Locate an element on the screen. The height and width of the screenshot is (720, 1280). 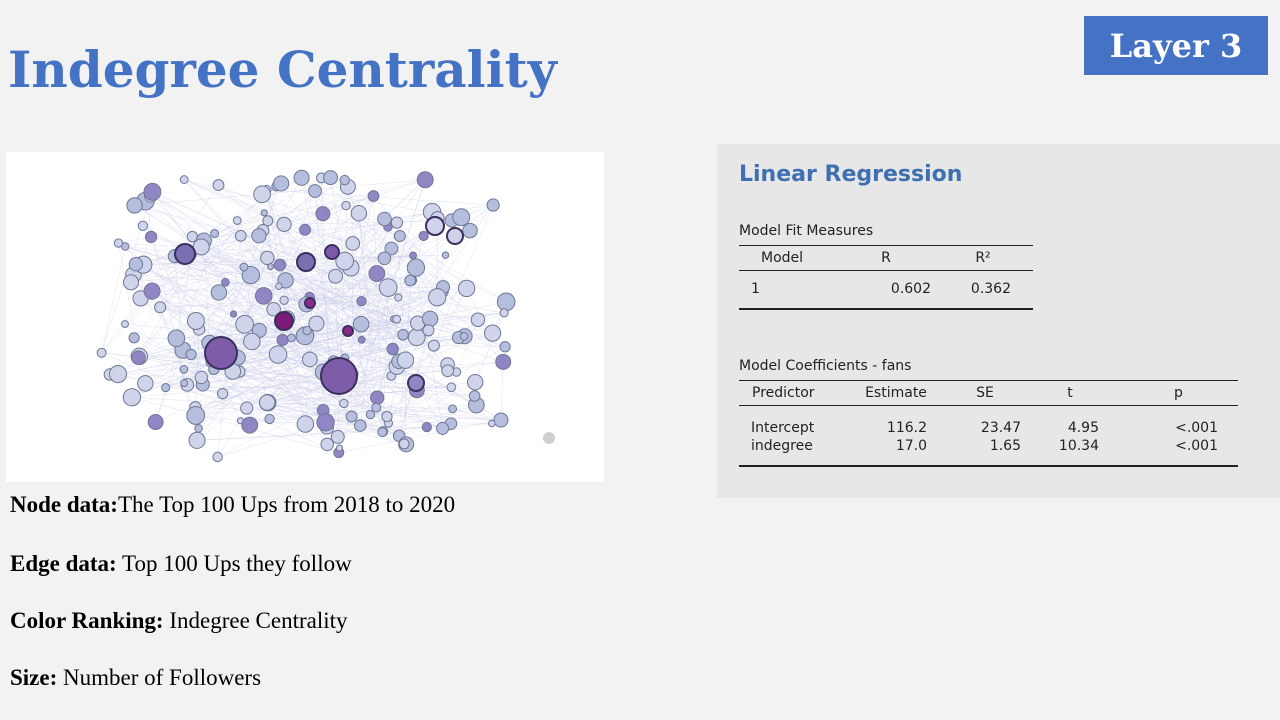
color-ranking-label: Color Ranking: is located at coordinates (87, 620).